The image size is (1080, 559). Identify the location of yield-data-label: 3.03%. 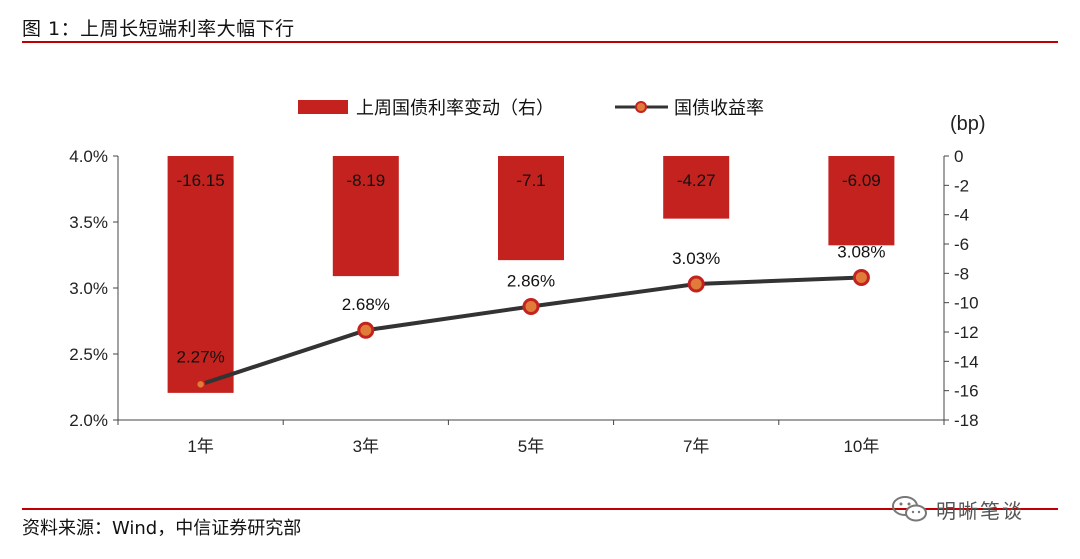
(696, 258).